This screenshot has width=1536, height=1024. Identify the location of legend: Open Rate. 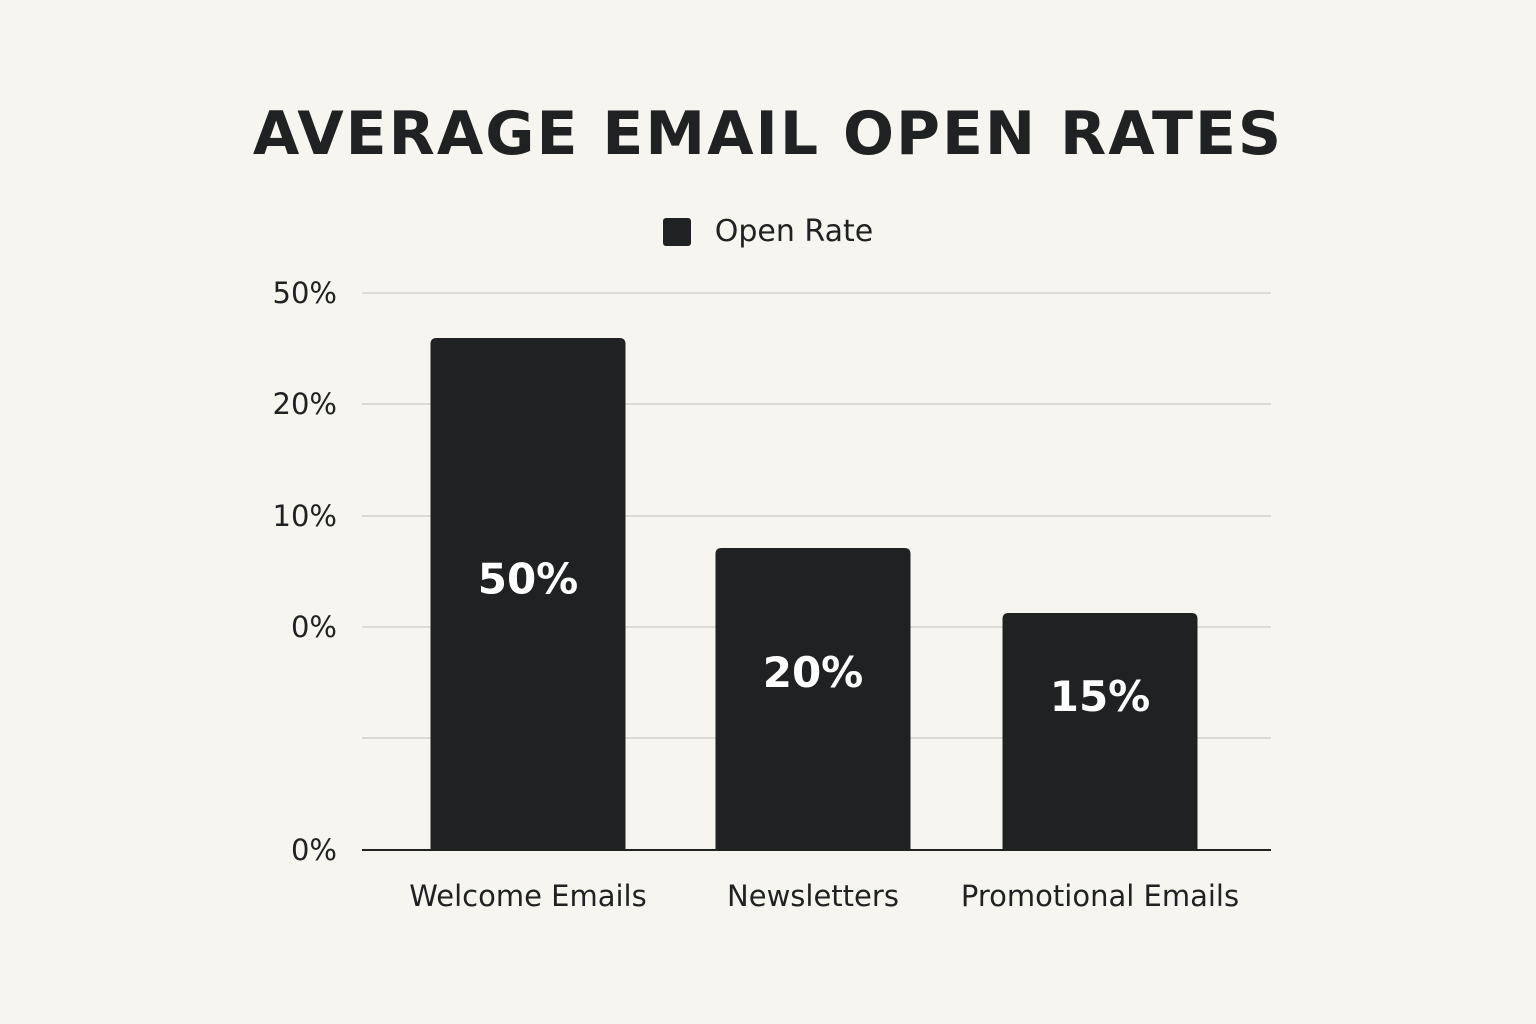
(768, 232).